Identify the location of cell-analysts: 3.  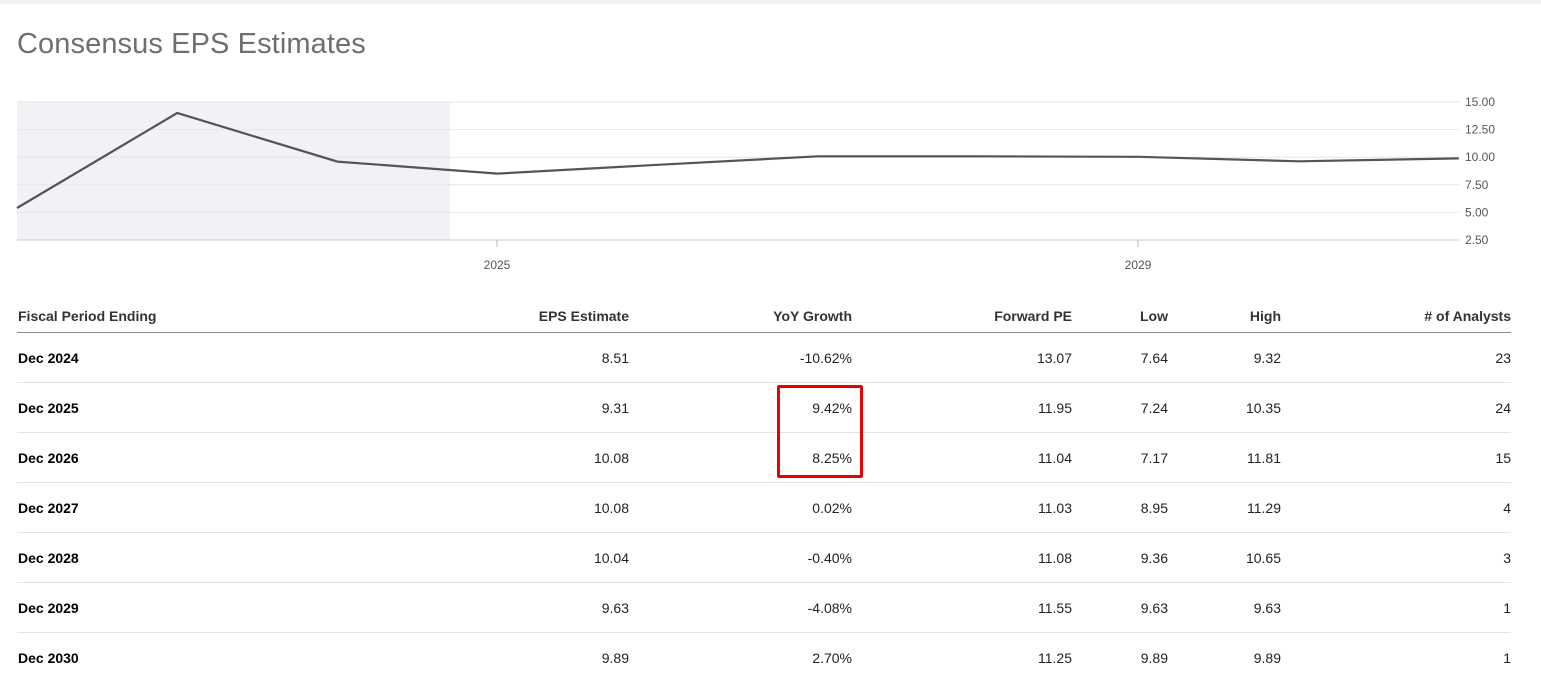
(1396, 557).